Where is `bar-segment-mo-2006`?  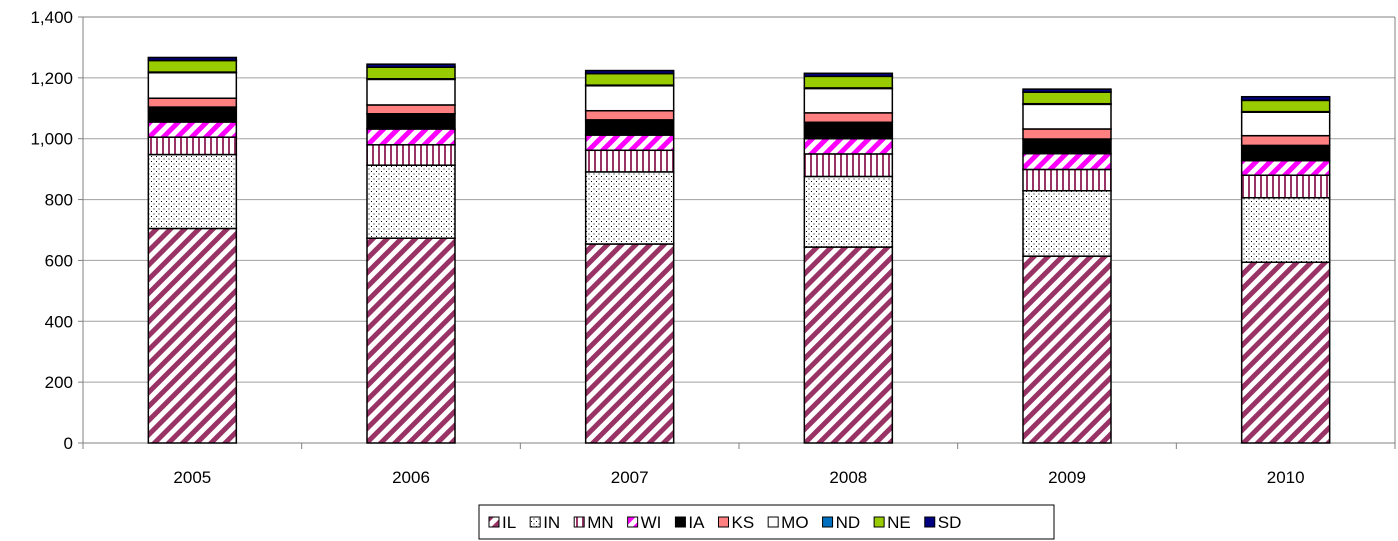
bar-segment-mo-2006 is located at coordinates (411, 92).